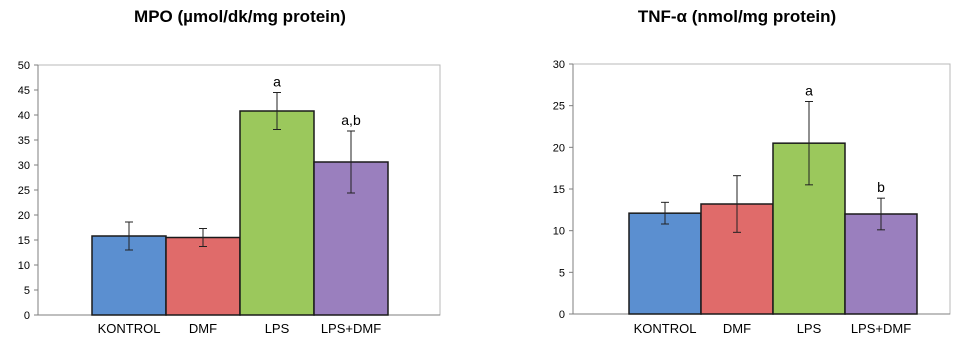  I want to click on bar-lps-dmf, so click(881, 264).